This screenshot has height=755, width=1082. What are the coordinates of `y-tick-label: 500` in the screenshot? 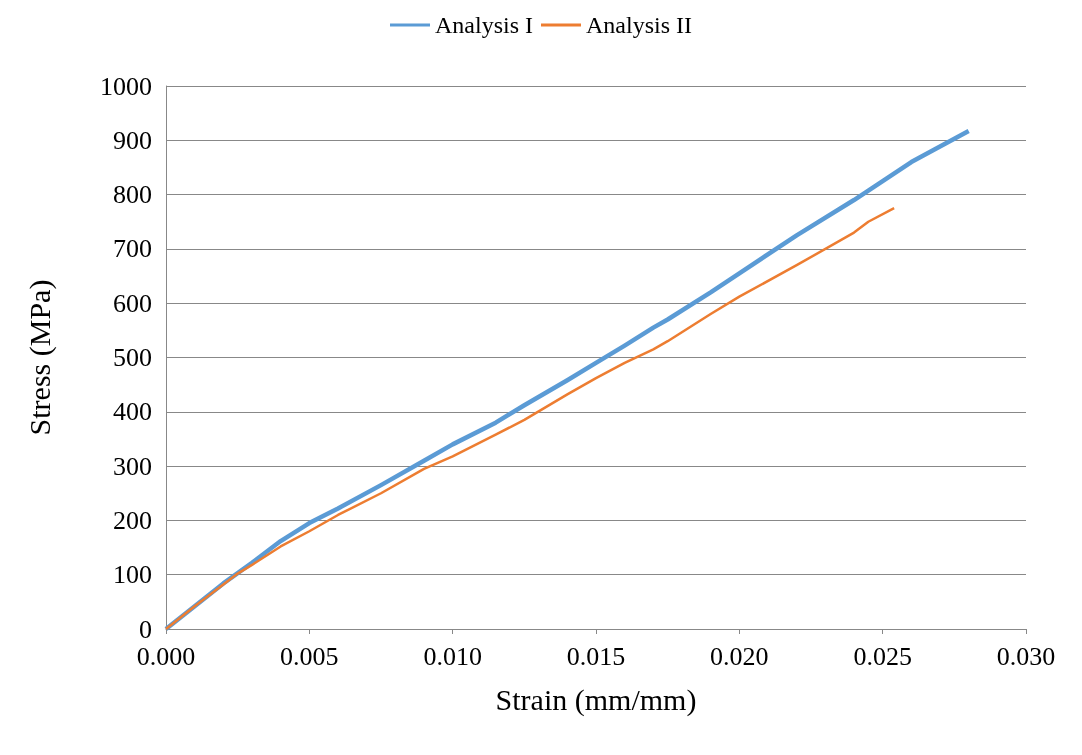 It's located at (132, 357).